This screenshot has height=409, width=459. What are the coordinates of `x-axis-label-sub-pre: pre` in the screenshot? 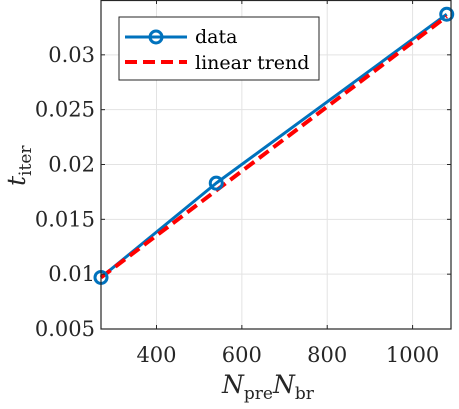 It's located at (258, 394).